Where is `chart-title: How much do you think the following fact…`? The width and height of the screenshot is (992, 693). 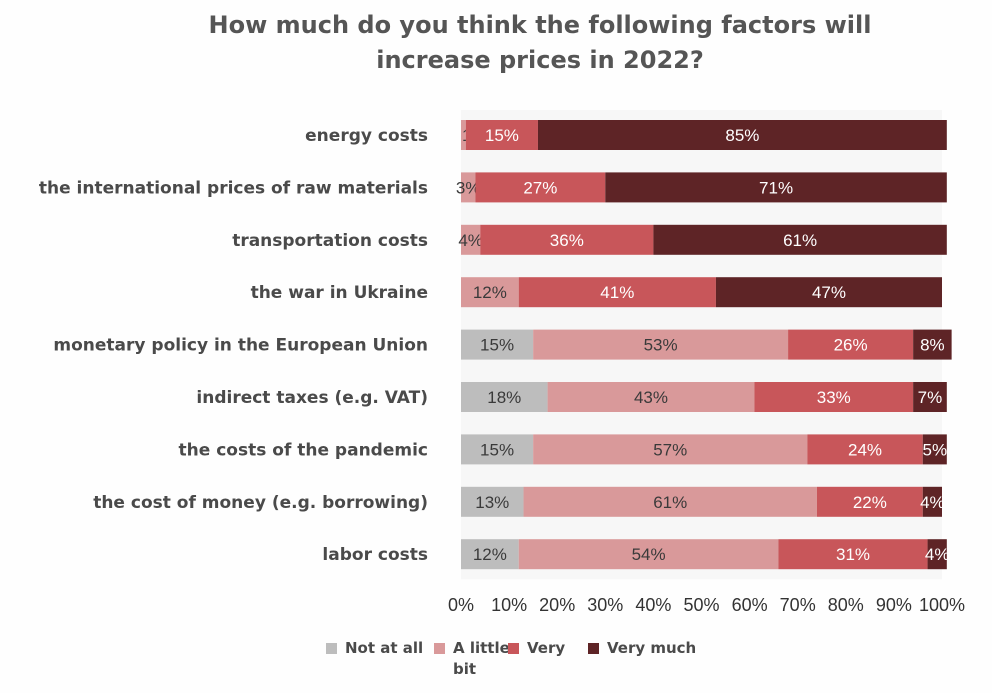
chart-title: How much do you think the following fact… is located at coordinates (540, 43).